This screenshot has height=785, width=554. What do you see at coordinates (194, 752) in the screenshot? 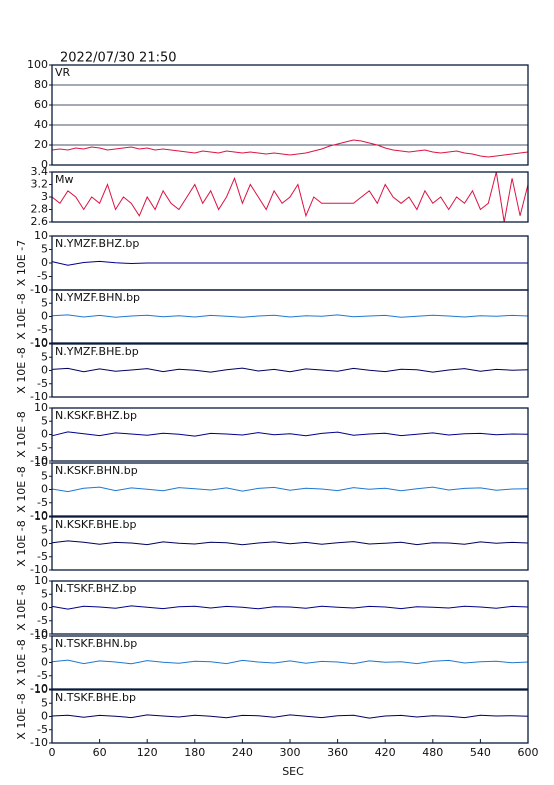
I see `x-tick-label: 180` at bounding box center [194, 752].